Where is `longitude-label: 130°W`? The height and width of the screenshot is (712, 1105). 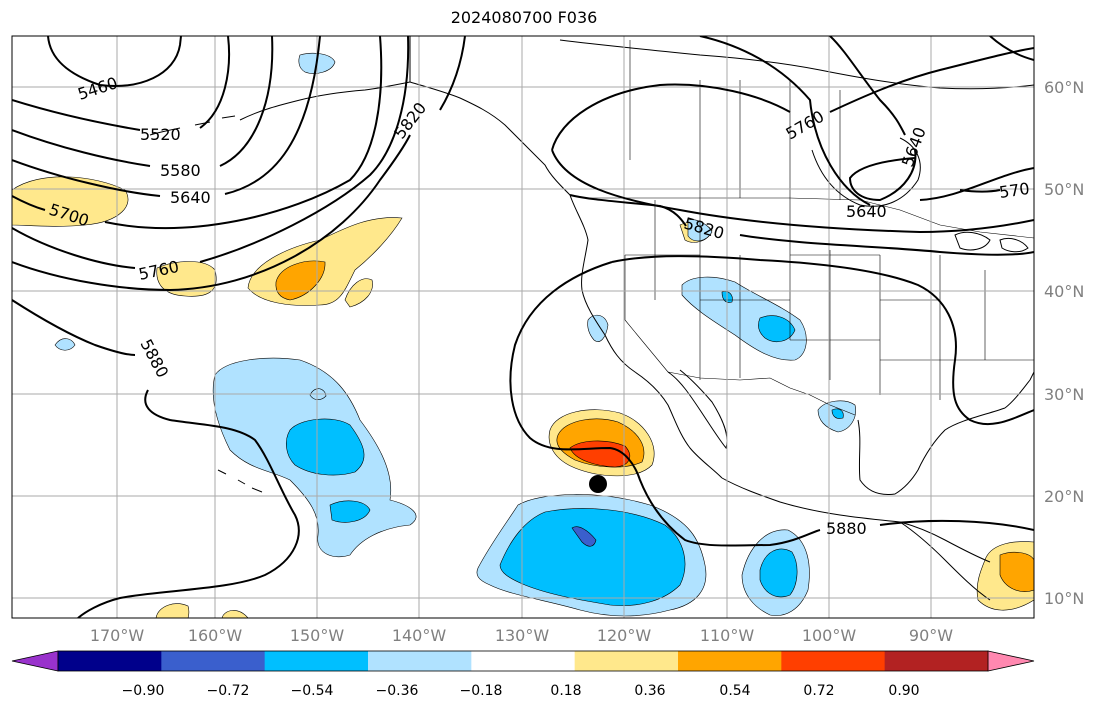
longitude-label: 130°W is located at coordinates (522, 635).